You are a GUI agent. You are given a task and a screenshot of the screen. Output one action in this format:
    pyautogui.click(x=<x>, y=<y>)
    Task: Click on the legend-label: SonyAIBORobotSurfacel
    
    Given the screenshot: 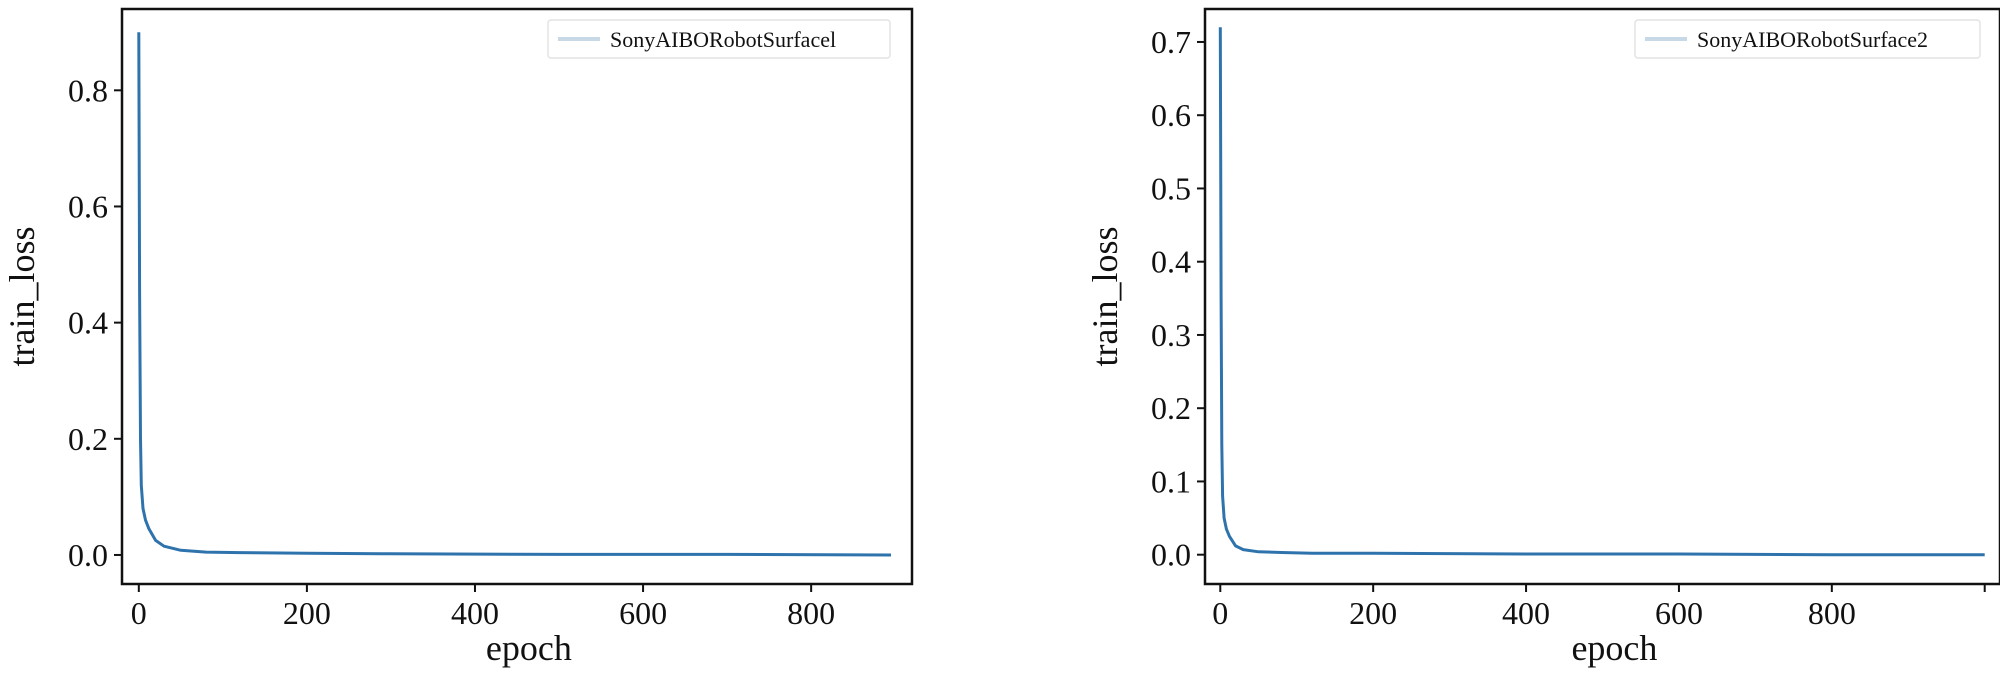 What is the action you would take?
    pyautogui.click(x=723, y=39)
    